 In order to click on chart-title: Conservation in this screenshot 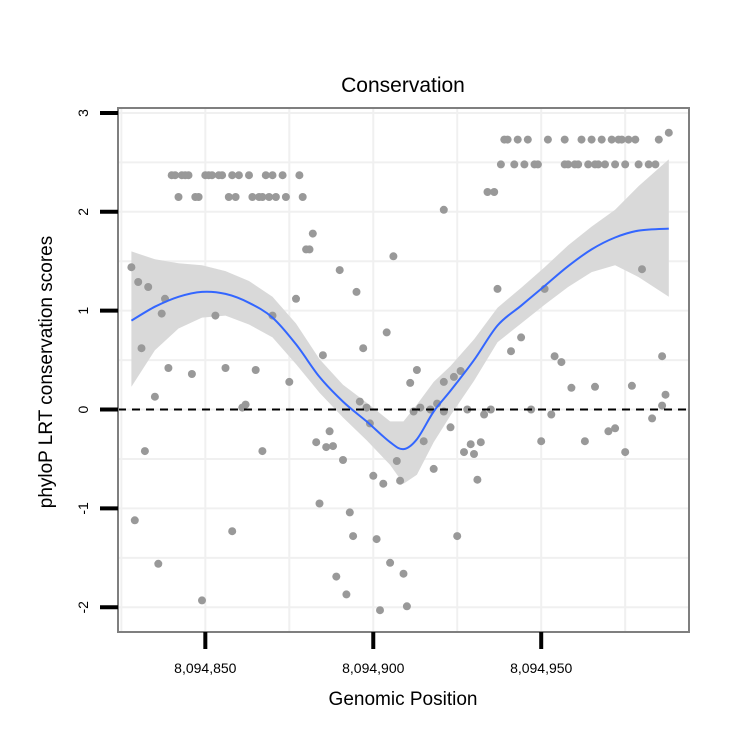, I will do `click(403, 85)`.